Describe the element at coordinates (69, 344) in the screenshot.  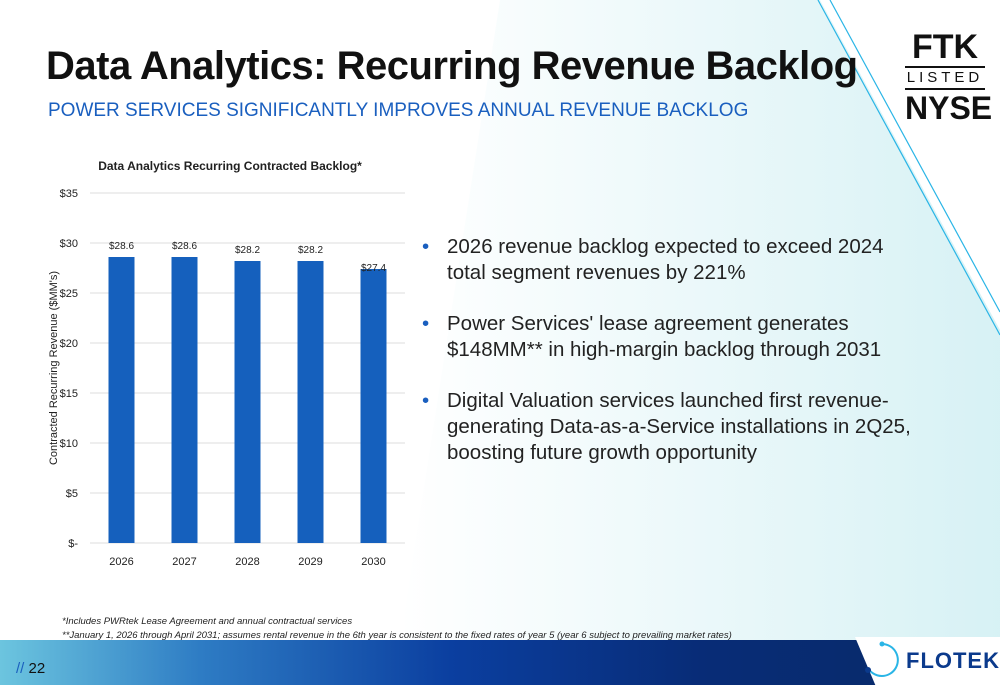
I see `y-tick-label: $20` at that location.